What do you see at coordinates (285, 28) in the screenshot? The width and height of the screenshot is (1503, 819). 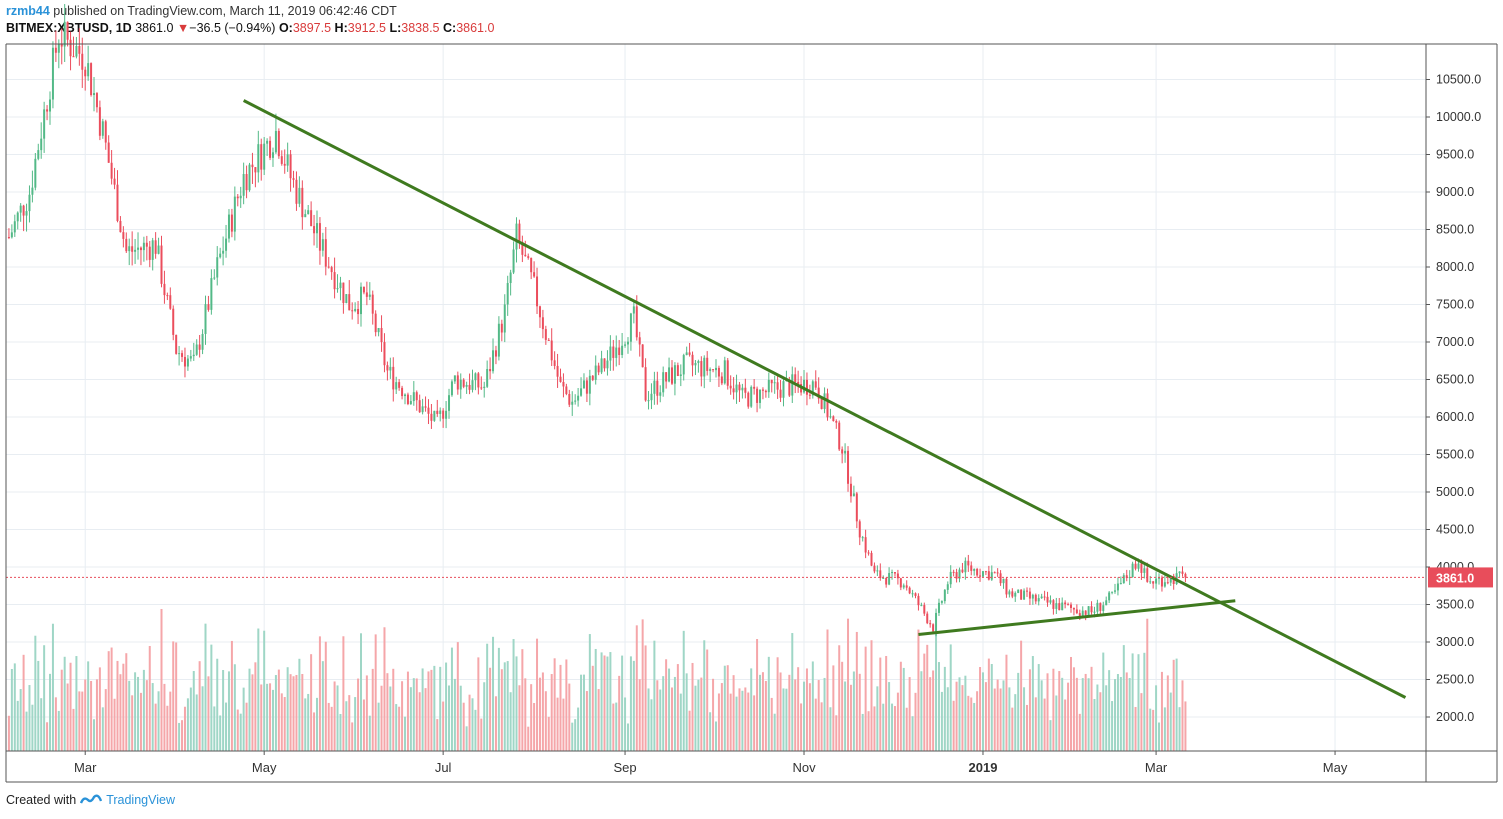 I see `open-label: O:` at bounding box center [285, 28].